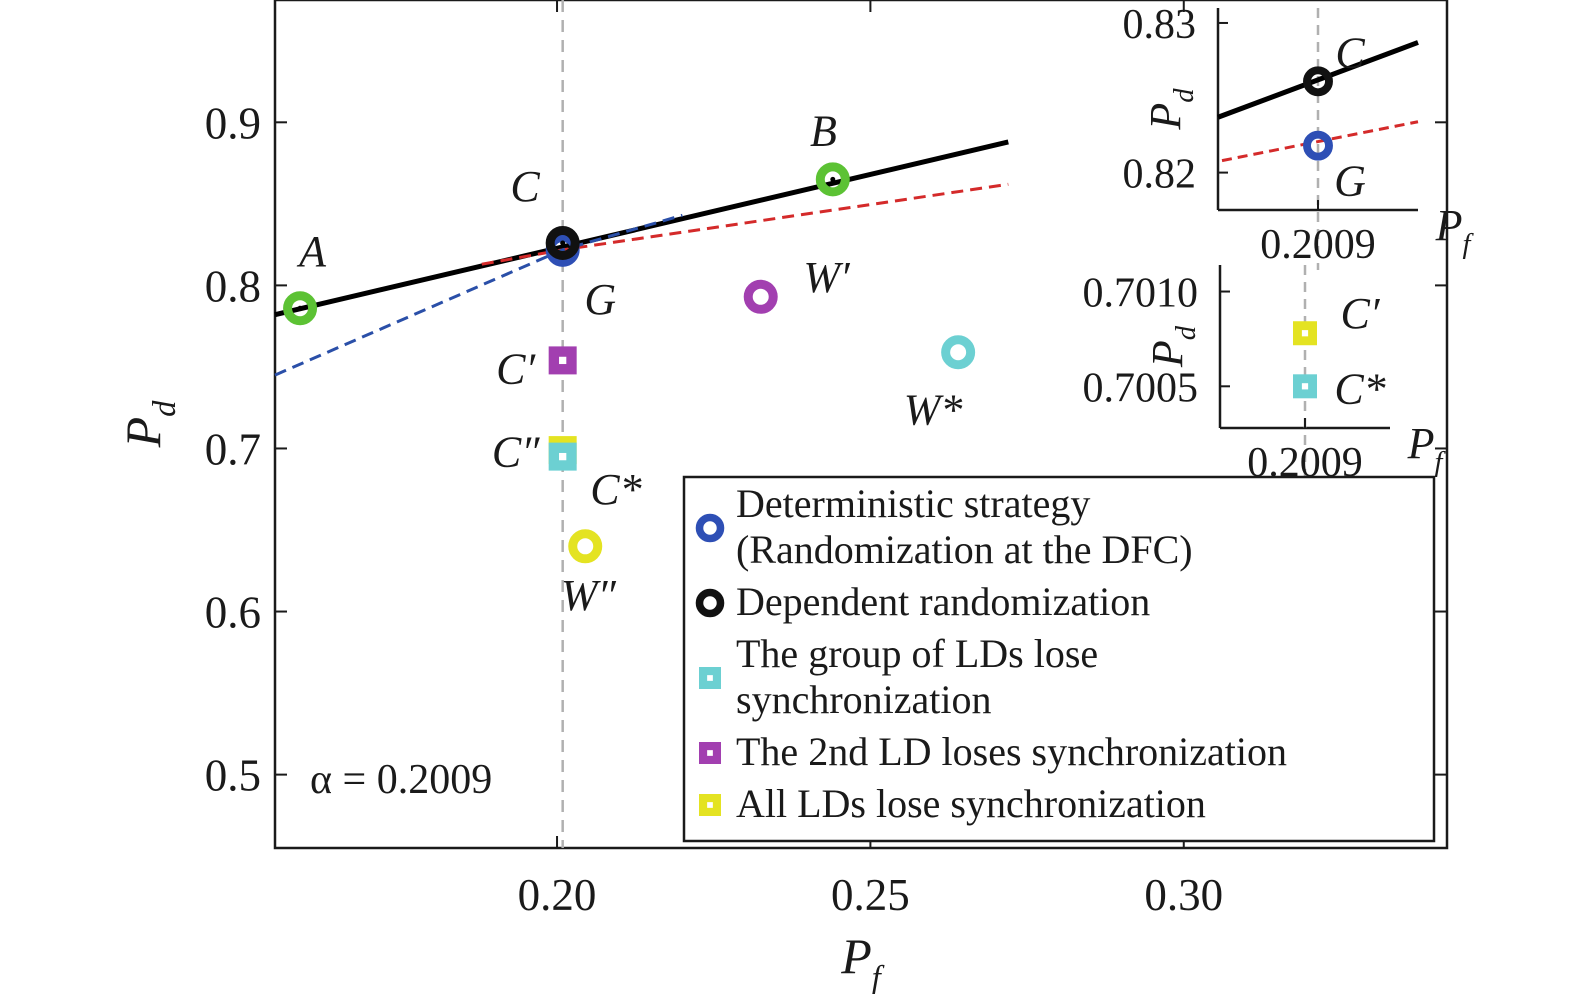 Image resolution: width=1575 pixels, height=994 pixels. I want to click on point-A, so click(300, 308).